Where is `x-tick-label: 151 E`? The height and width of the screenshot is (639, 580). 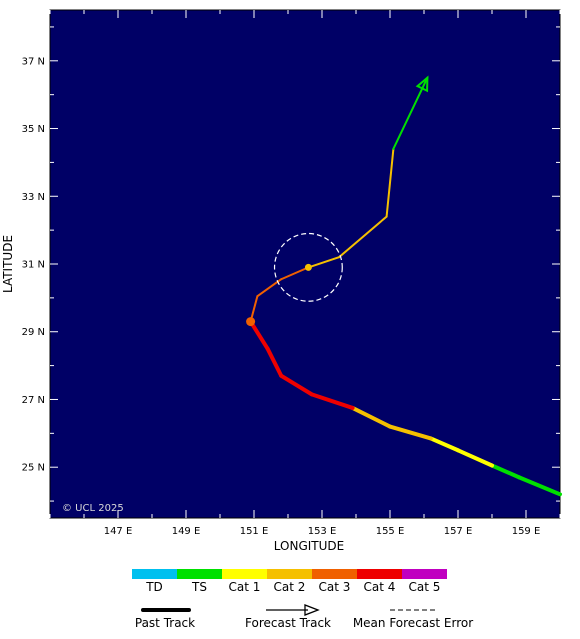
x-tick-label: 151 E is located at coordinates (254, 531).